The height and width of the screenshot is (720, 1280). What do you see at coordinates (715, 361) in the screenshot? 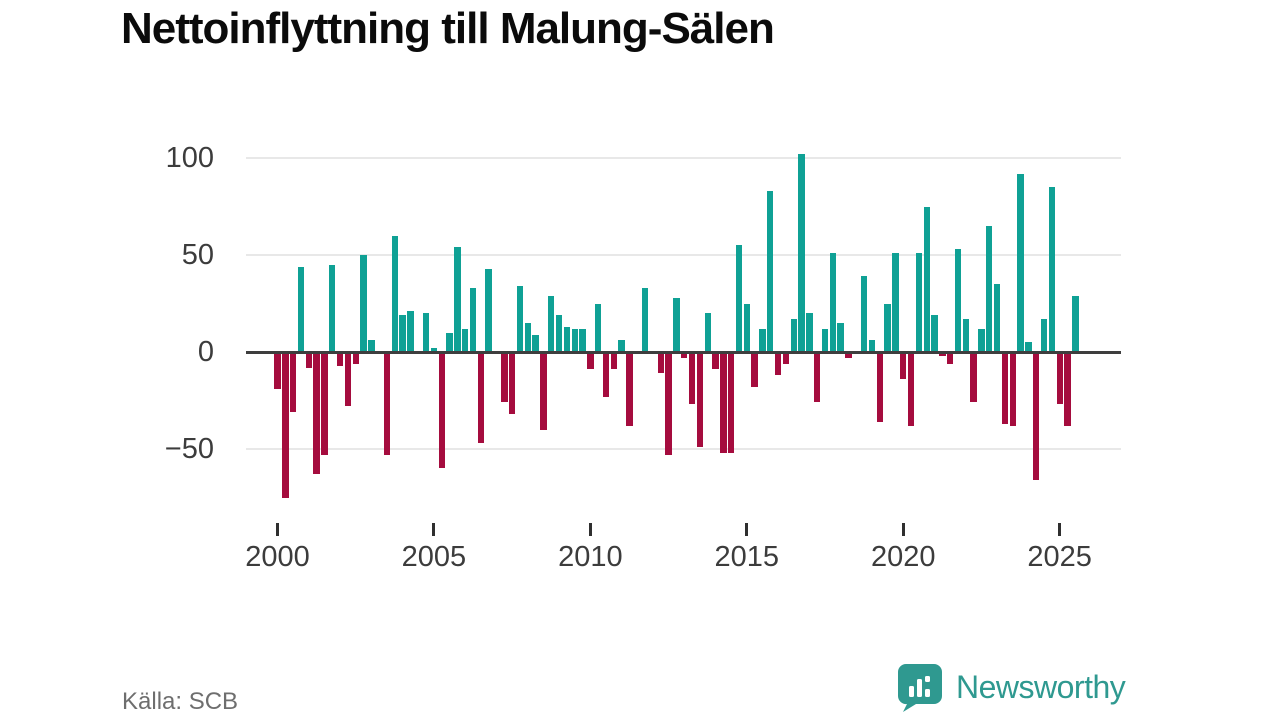
I see `bar-2014-q1` at bounding box center [715, 361].